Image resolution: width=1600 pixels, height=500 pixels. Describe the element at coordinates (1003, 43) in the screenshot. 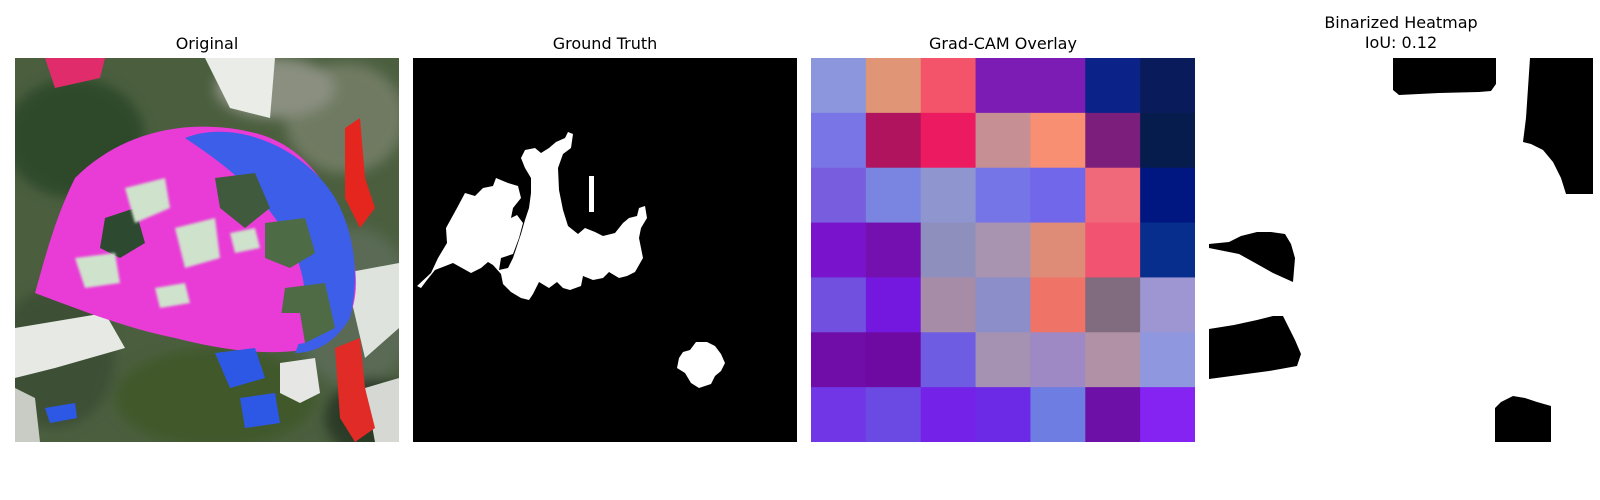

I see `panel-title: Grad-CAM Overlay` at that location.